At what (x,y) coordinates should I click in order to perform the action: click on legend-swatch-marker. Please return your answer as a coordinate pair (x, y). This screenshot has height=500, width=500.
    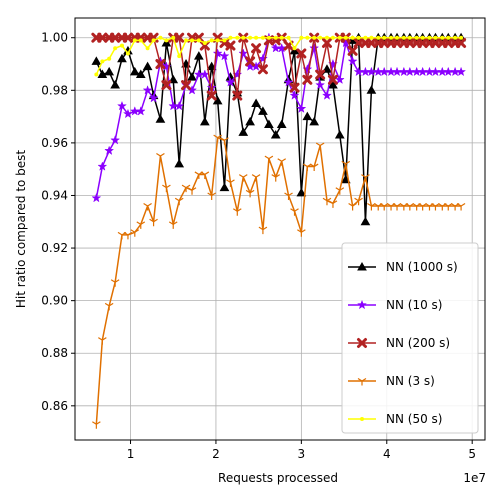
    Looking at the image, I should click on (362, 266).